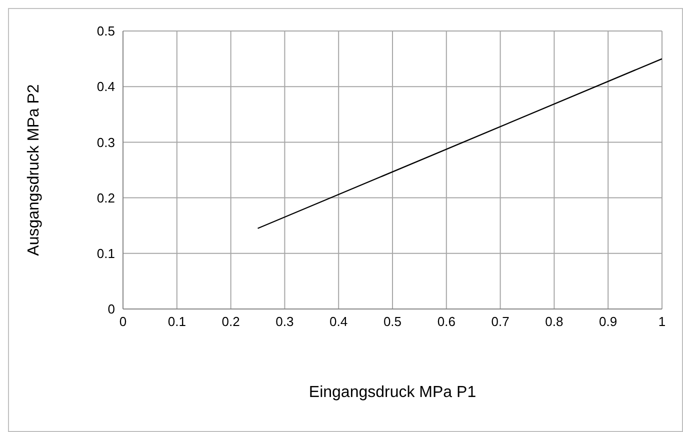  What do you see at coordinates (608, 322) in the screenshot?
I see `x-tick-label: 0.9` at bounding box center [608, 322].